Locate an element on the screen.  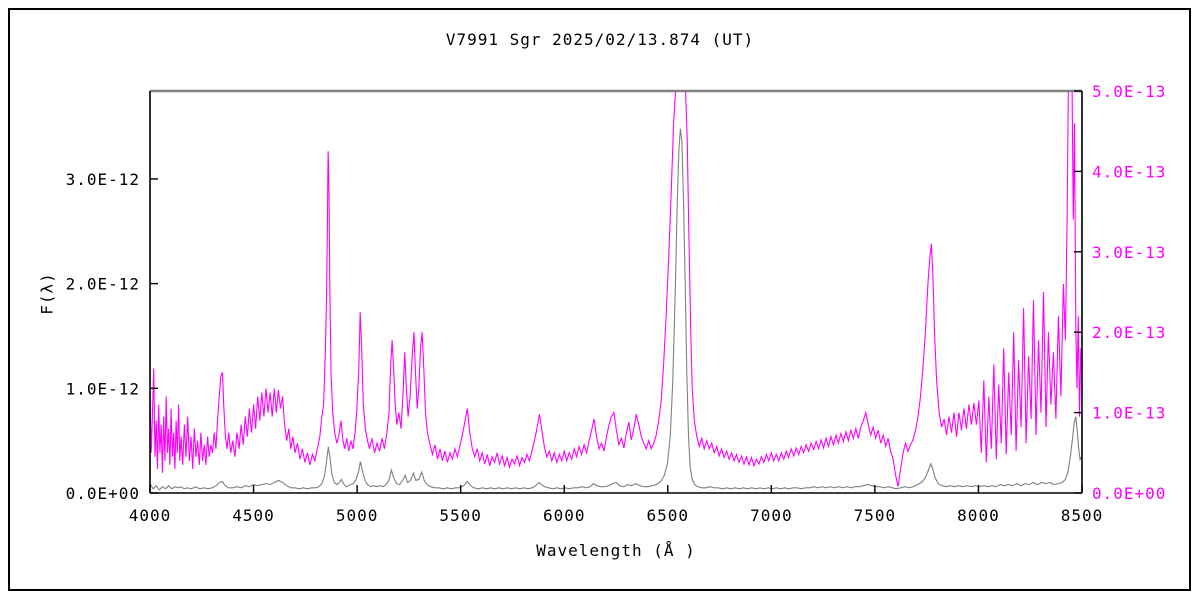
x-axis-label: Wavelength (Å ) is located at coordinates (616, 550).